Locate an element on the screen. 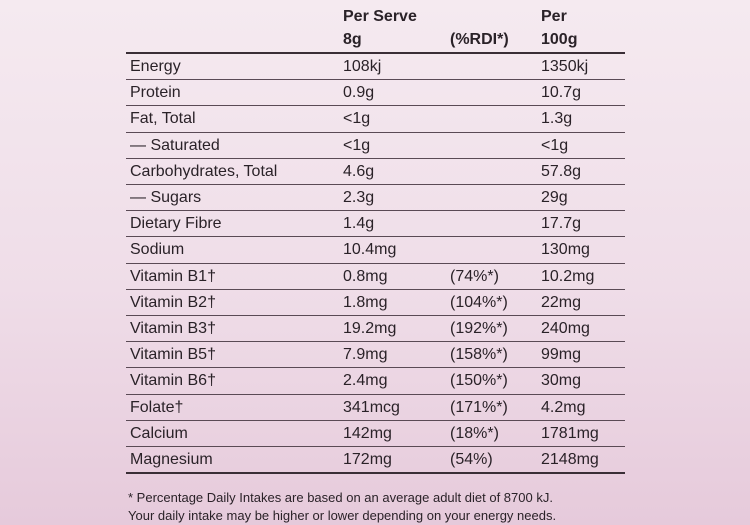 This screenshot has height=525, width=750. nutrient-name: Vitamin B5† is located at coordinates (173, 355).